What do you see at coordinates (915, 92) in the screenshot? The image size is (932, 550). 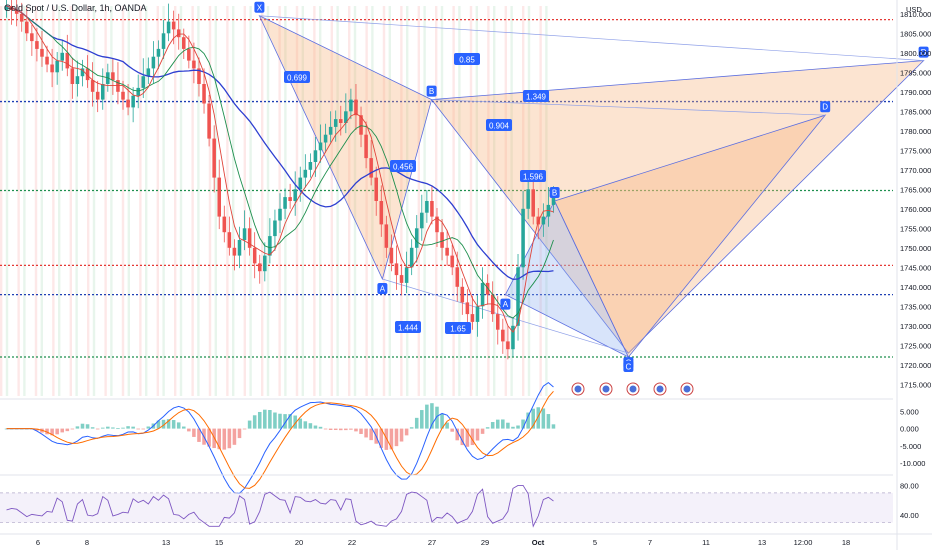 I see `price-tick-label: 1790.000` at bounding box center [915, 92].